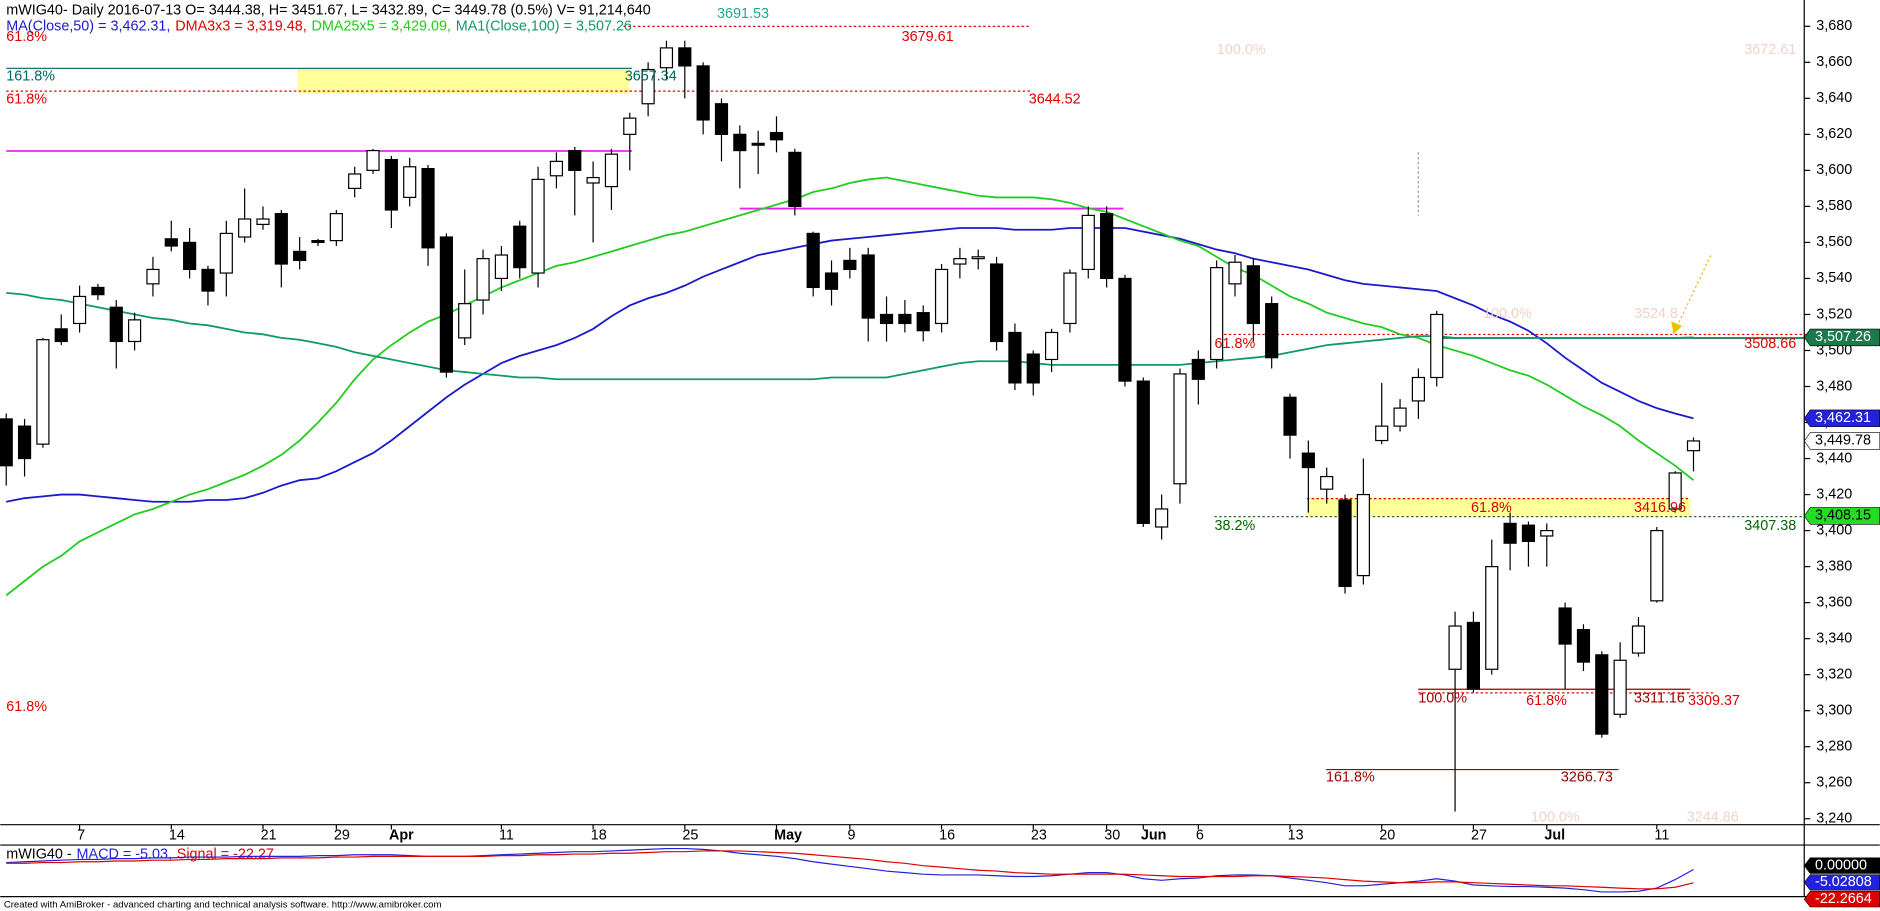 The height and width of the screenshot is (911, 1880). Describe the element at coordinates (1350, 778) in the screenshot. I see `annotation: 161.8%` at that location.